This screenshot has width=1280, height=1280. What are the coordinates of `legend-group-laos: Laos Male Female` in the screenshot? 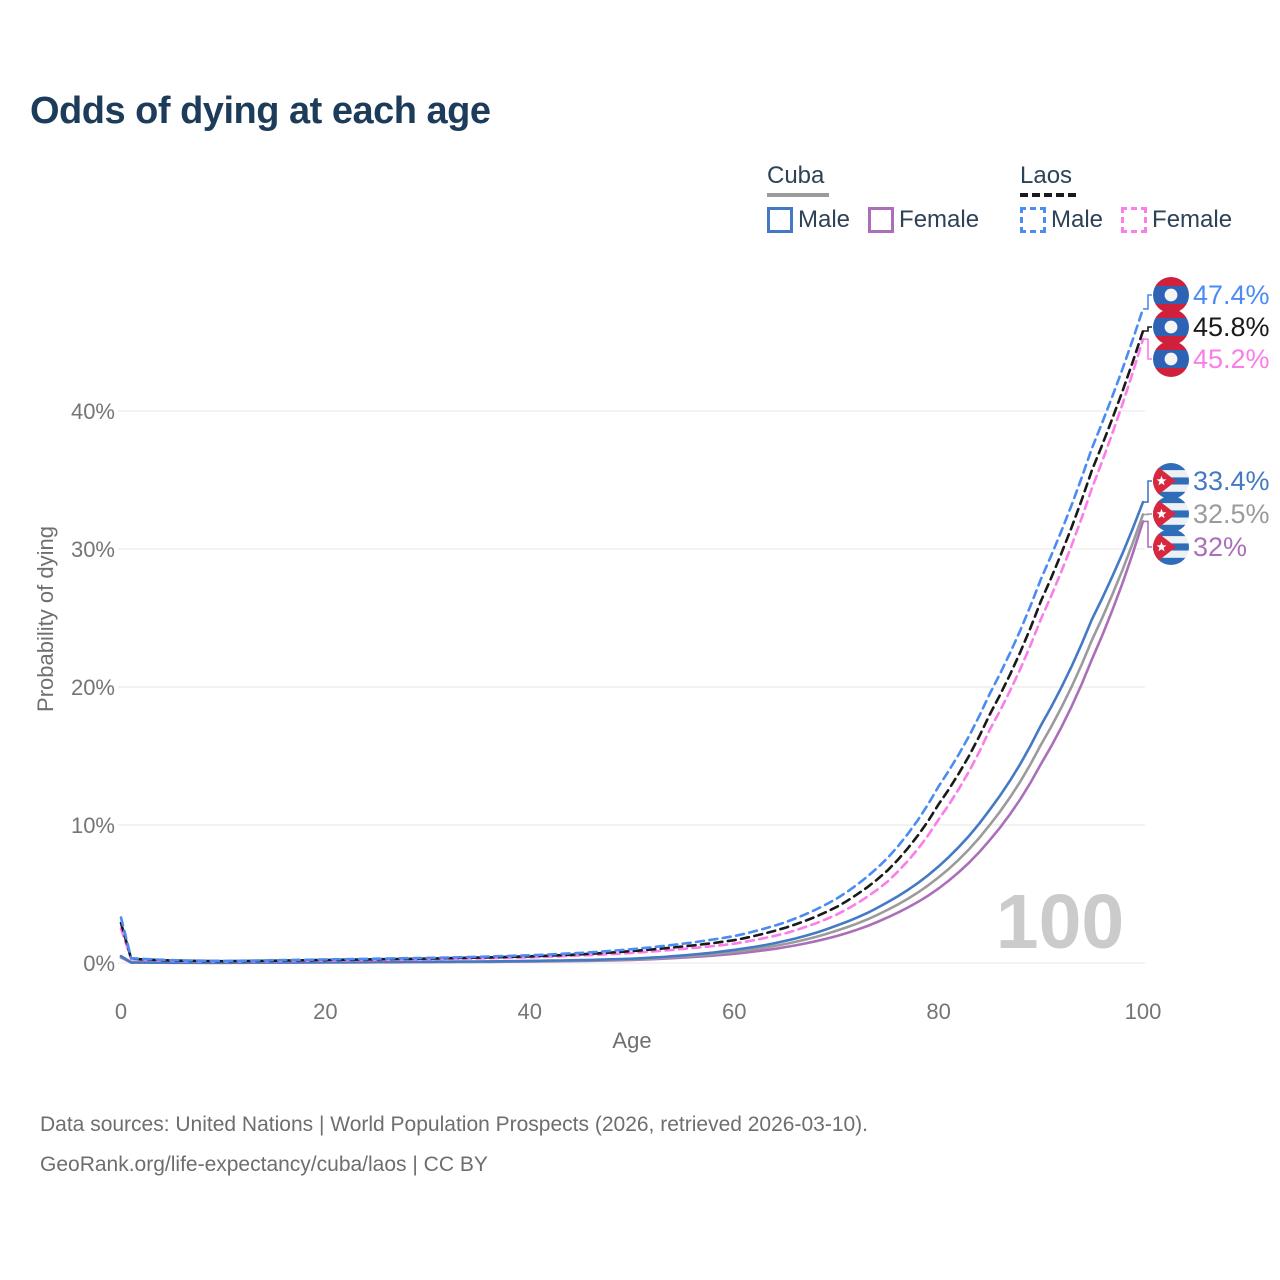 It's located at (1126, 198).